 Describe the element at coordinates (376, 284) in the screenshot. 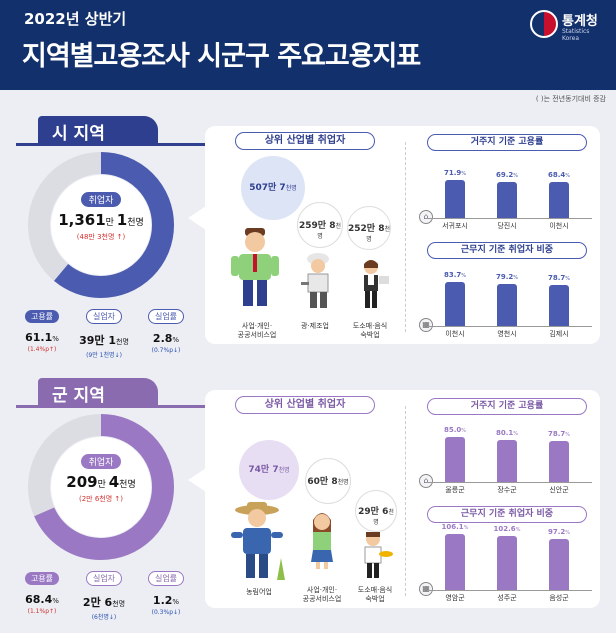

I see `retail-worker-figure` at that location.